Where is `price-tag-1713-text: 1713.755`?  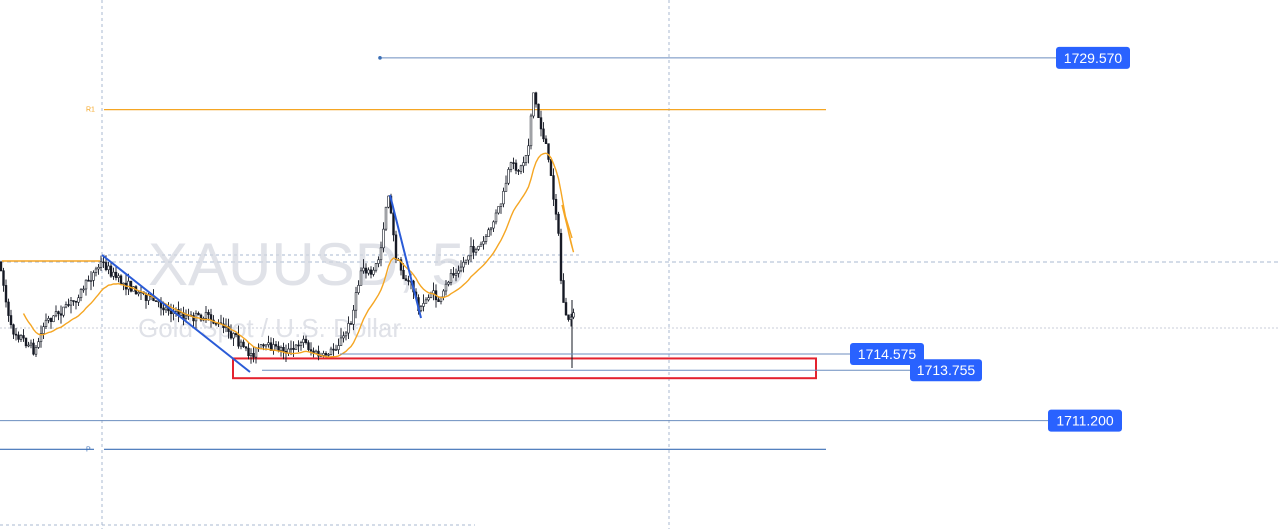
price-tag-1713-text: 1713.755 is located at coordinates (946, 370).